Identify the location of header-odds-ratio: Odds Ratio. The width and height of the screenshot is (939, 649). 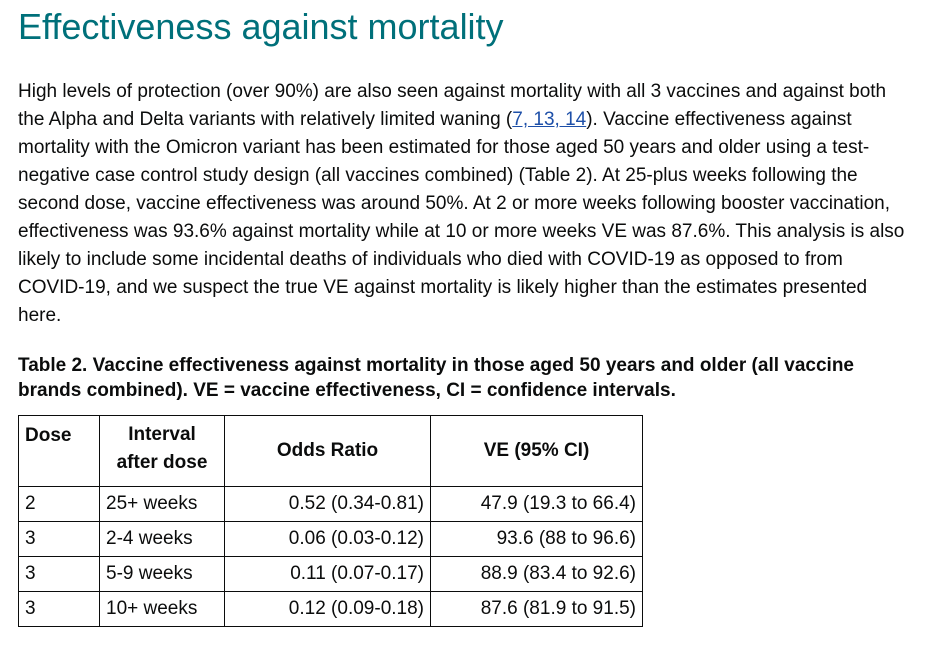
(327, 451).